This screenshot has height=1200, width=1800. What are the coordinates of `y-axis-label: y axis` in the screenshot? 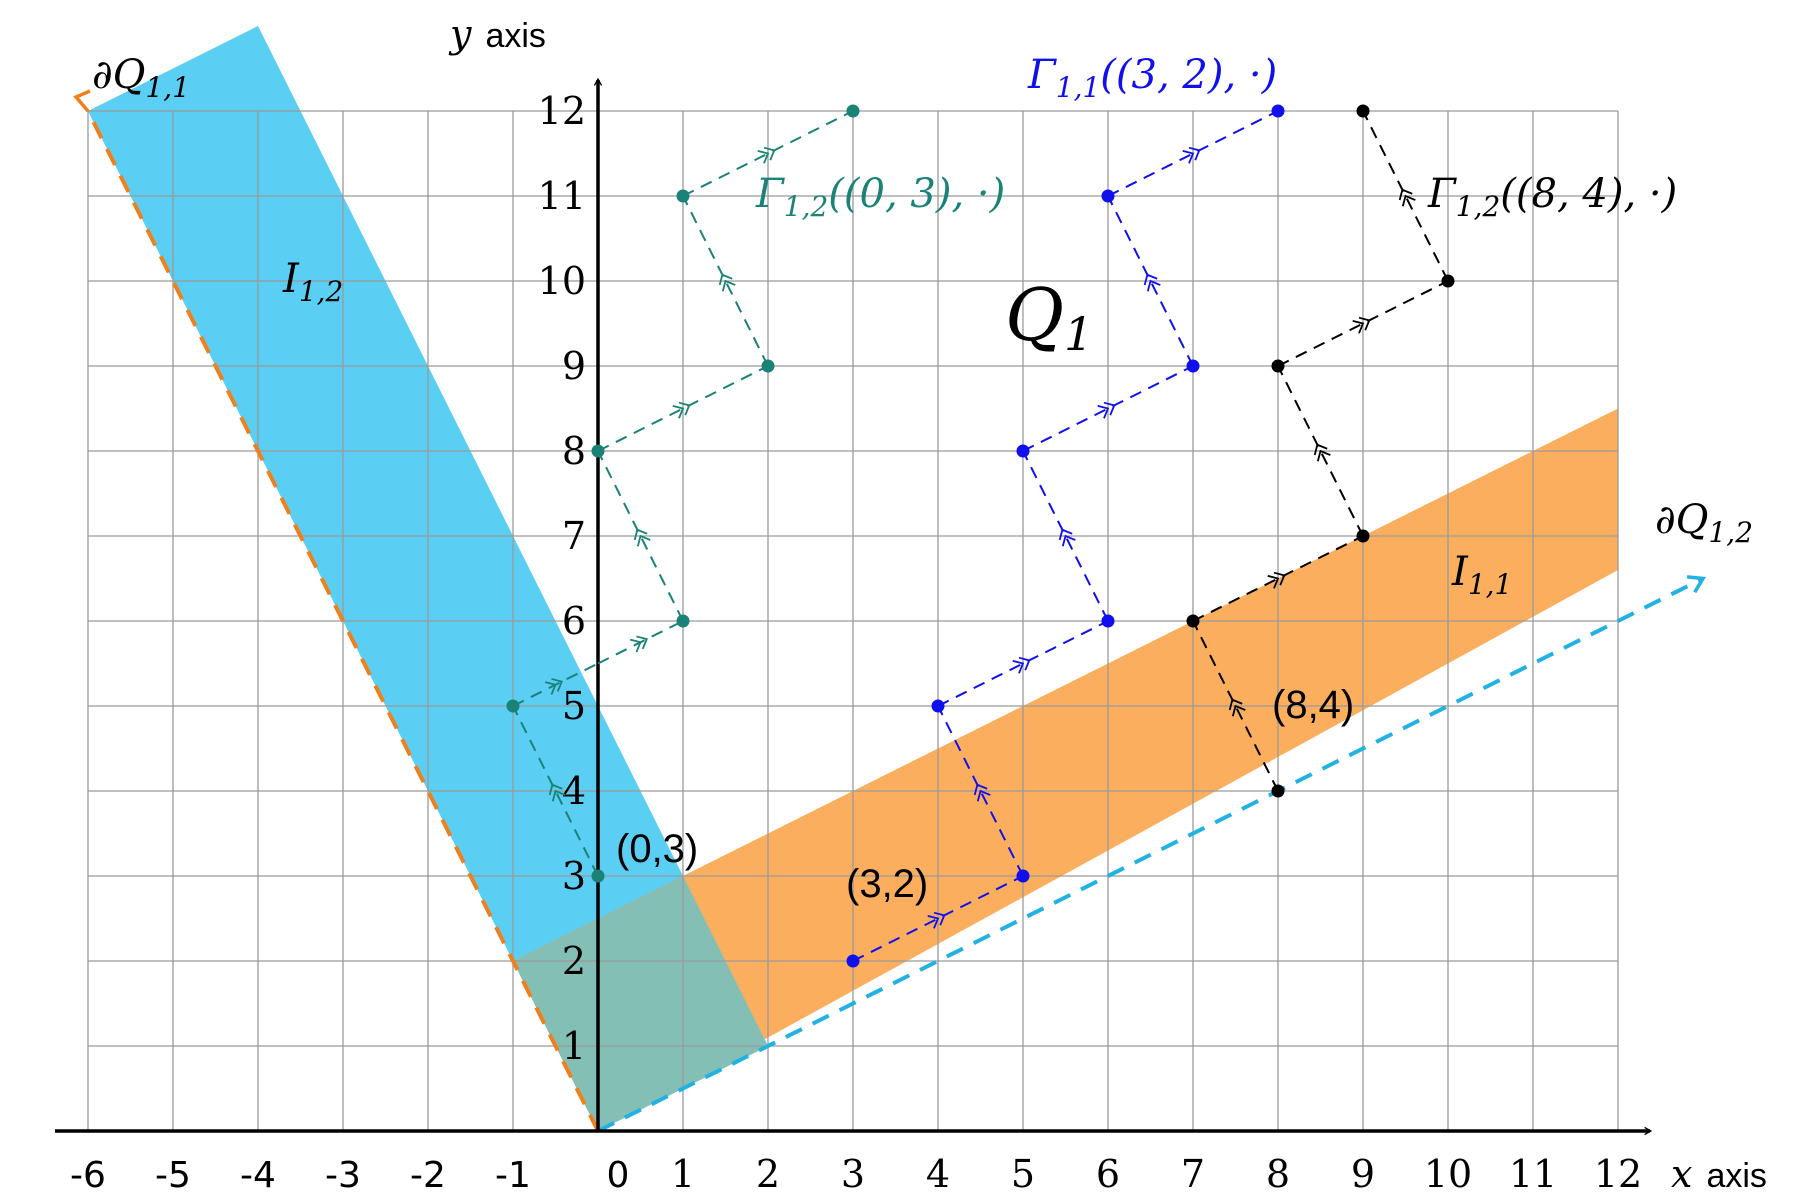 It's located at (497, 34).